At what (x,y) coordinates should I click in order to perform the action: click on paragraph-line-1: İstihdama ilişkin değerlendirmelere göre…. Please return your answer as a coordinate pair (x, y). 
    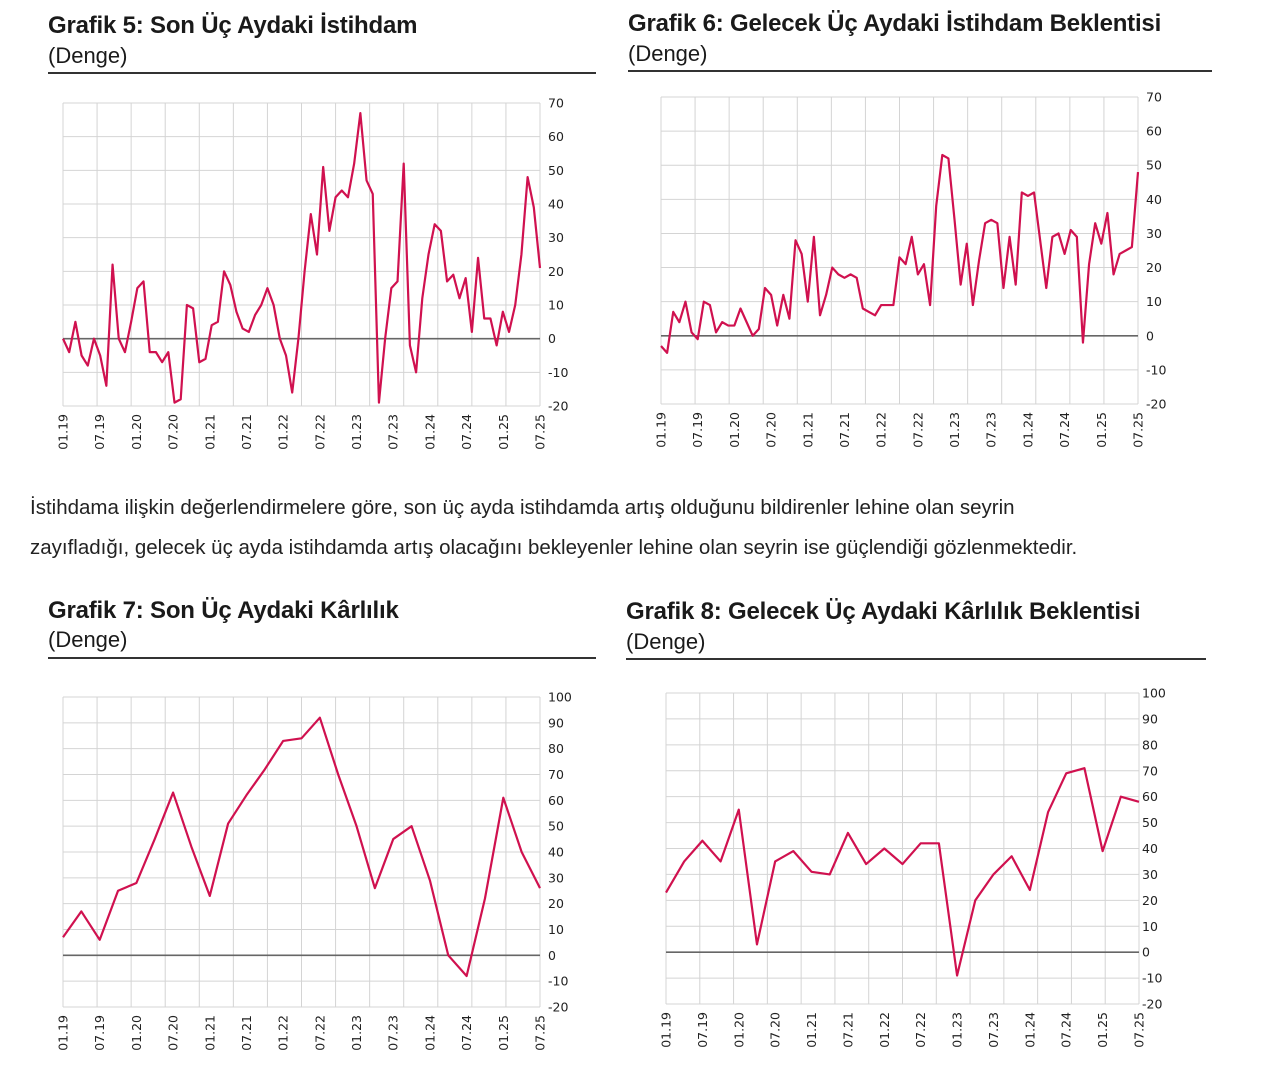
    Looking at the image, I should click on (522, 507).